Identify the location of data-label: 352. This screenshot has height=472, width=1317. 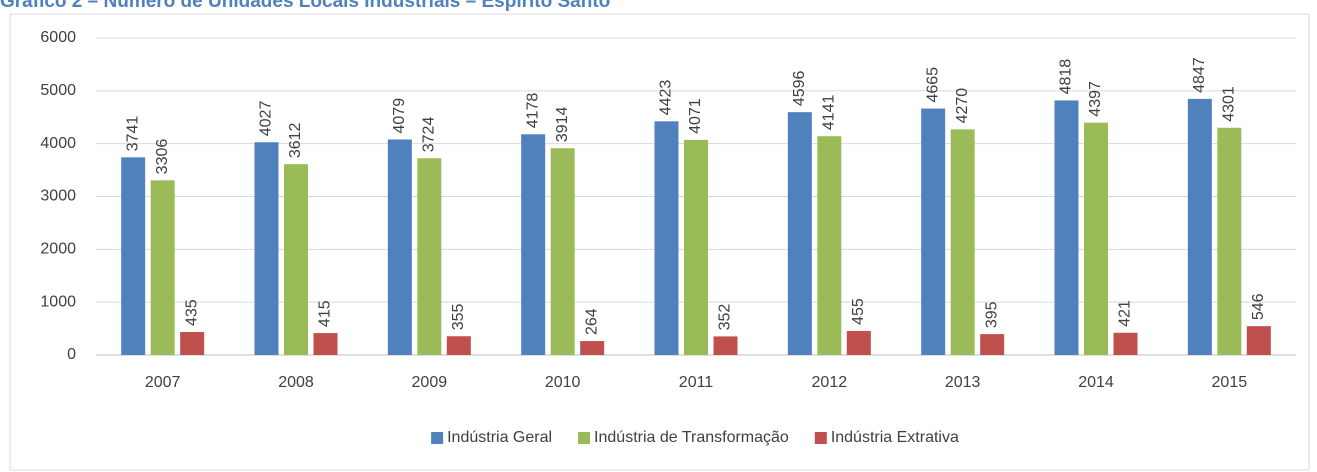
(725, 317).